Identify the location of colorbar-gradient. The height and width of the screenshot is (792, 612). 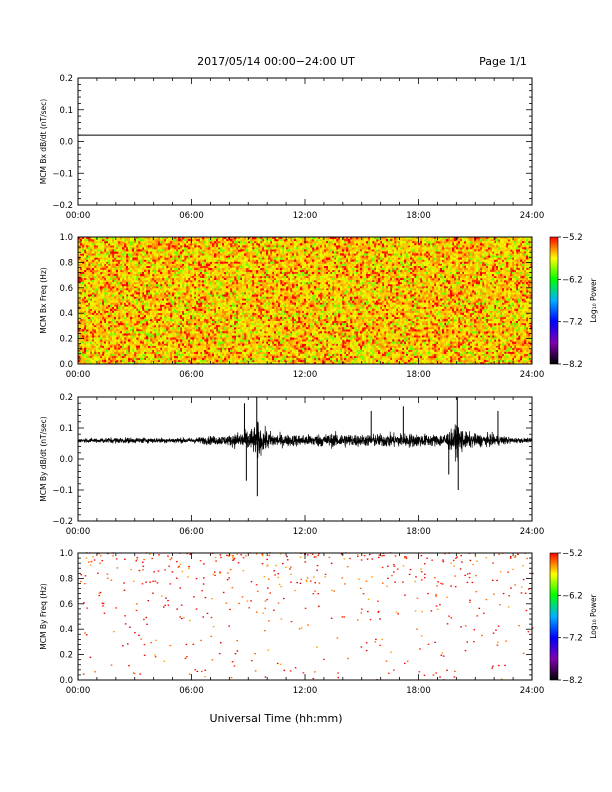
(554, 300).